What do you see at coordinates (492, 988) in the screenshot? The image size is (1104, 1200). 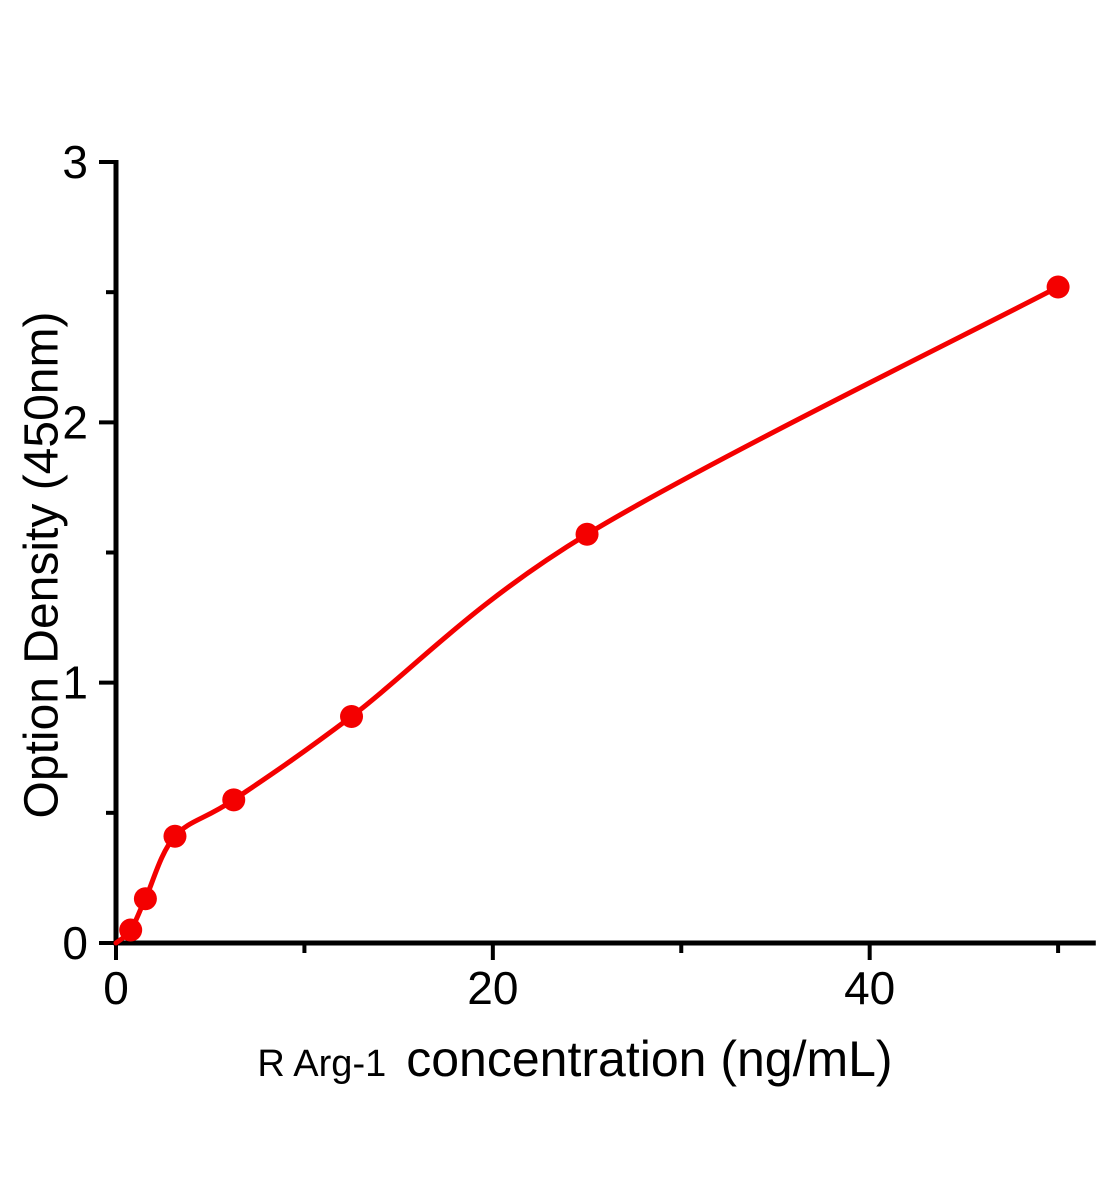 I see `x-axis-tick-label: 20` at bounding box center [492, 988].